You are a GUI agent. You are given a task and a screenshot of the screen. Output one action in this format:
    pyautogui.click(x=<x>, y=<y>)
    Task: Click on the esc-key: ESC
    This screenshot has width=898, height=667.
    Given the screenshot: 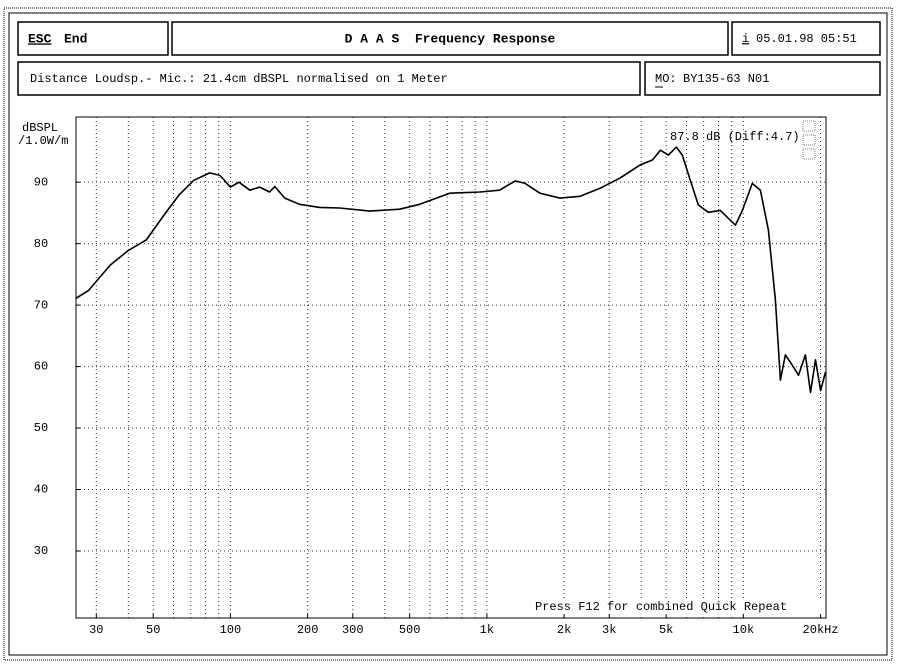 What is the action you would take?
    pyautogui.click(x=40, y=38)
    